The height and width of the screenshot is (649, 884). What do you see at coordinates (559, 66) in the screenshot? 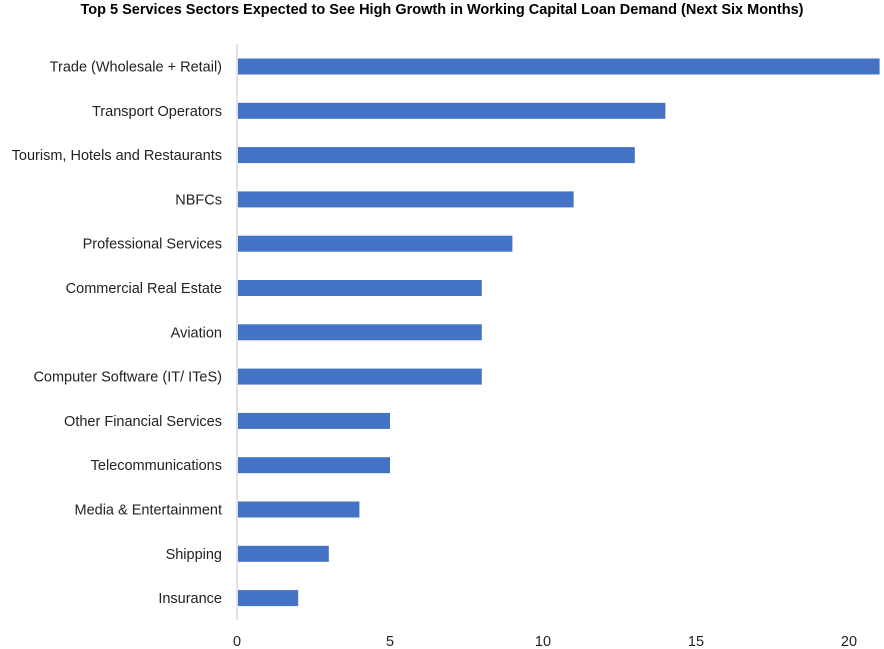
I see `bar-trade-wholesale-retail` at bounding box center [559, 66].